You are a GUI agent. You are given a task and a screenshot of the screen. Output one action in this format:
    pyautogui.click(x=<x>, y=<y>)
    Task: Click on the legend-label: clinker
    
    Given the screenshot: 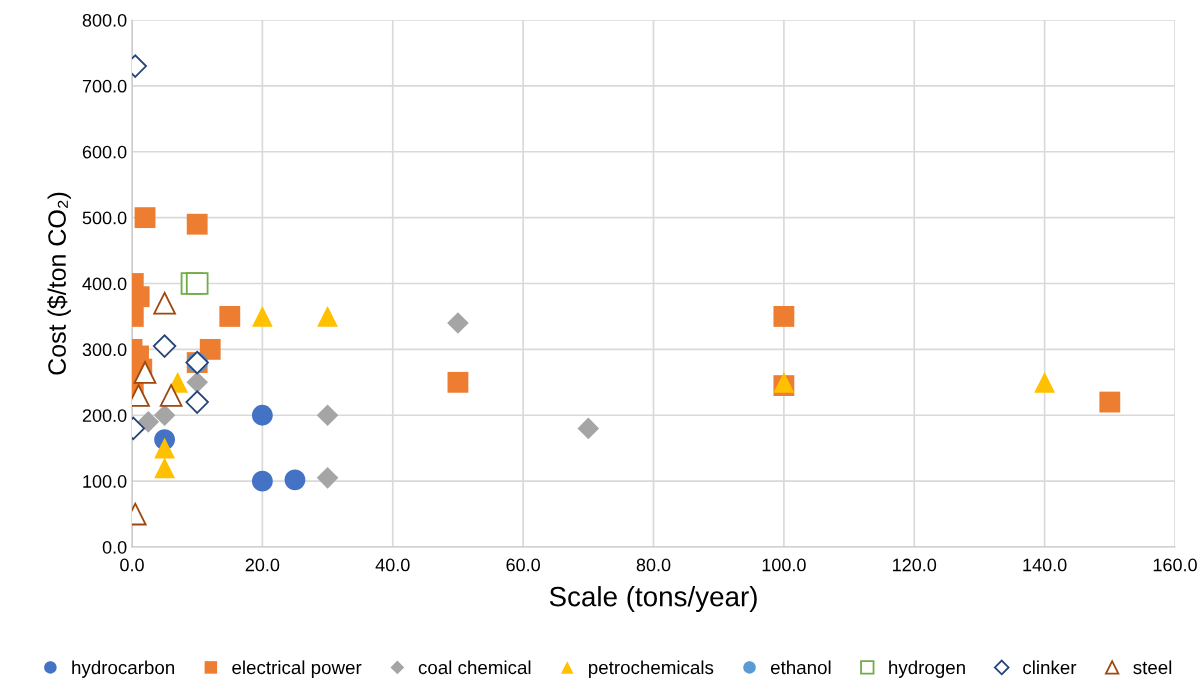 What is the action you would take?
    pyautogui.click(x=1050, y=667)
    